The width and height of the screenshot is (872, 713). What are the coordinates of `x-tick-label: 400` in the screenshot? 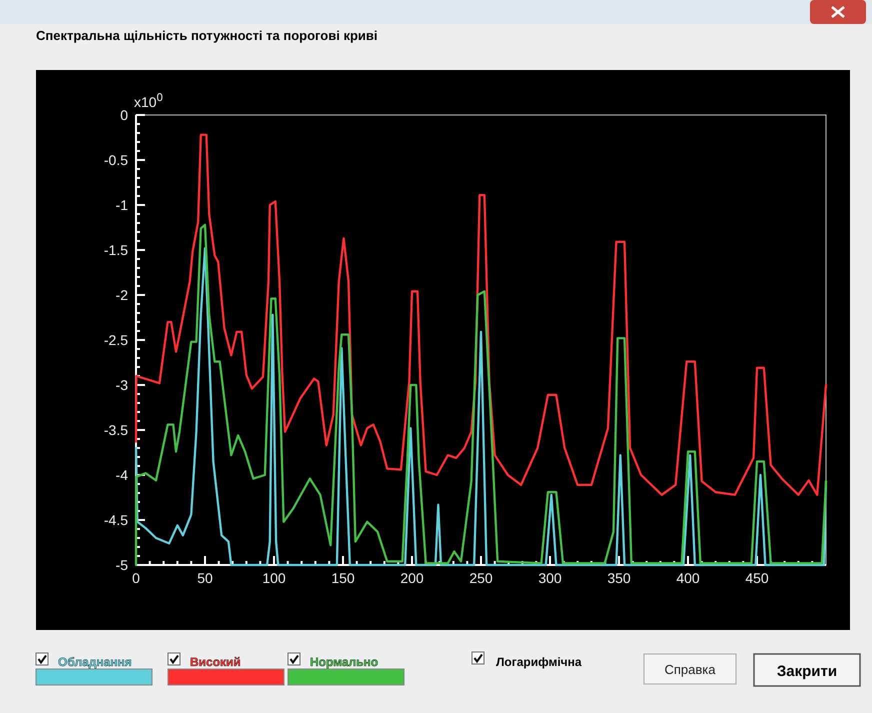 It's located at (688, 578).